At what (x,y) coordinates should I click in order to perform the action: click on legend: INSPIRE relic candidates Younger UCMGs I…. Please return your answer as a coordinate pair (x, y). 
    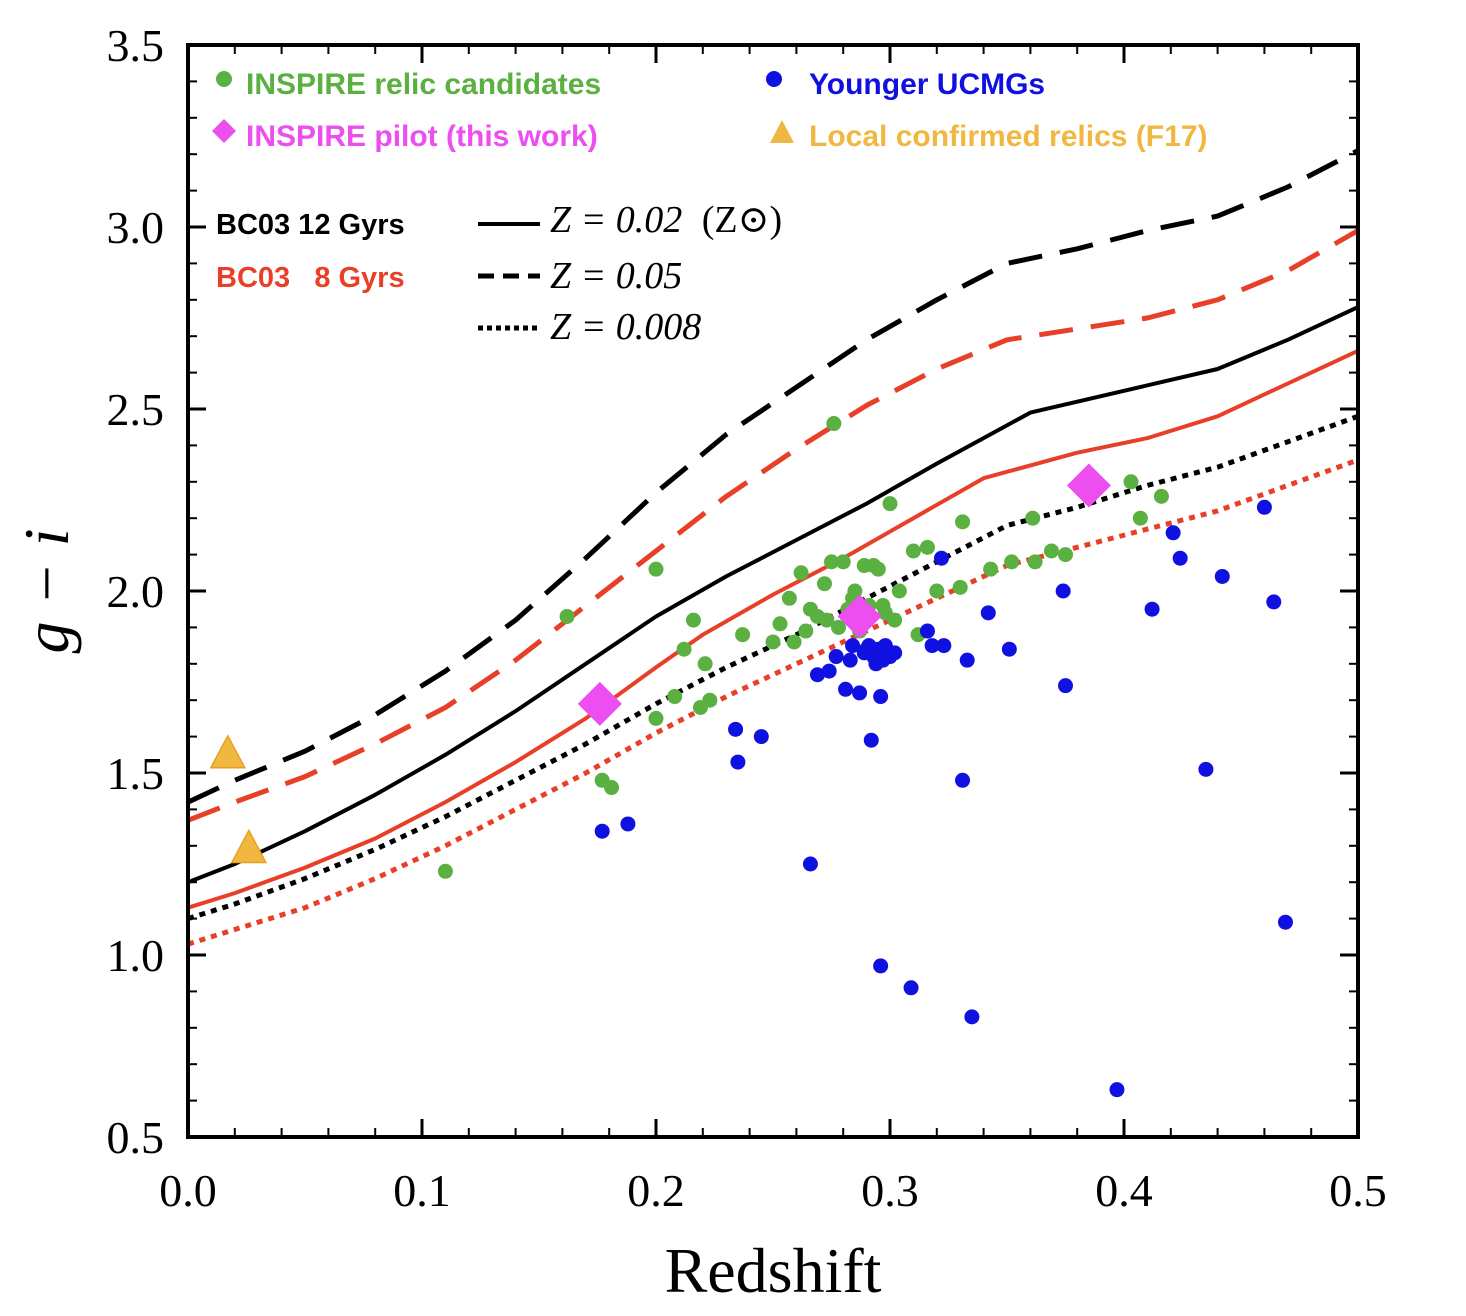
    Looking at the image, I should click on (709, 110).